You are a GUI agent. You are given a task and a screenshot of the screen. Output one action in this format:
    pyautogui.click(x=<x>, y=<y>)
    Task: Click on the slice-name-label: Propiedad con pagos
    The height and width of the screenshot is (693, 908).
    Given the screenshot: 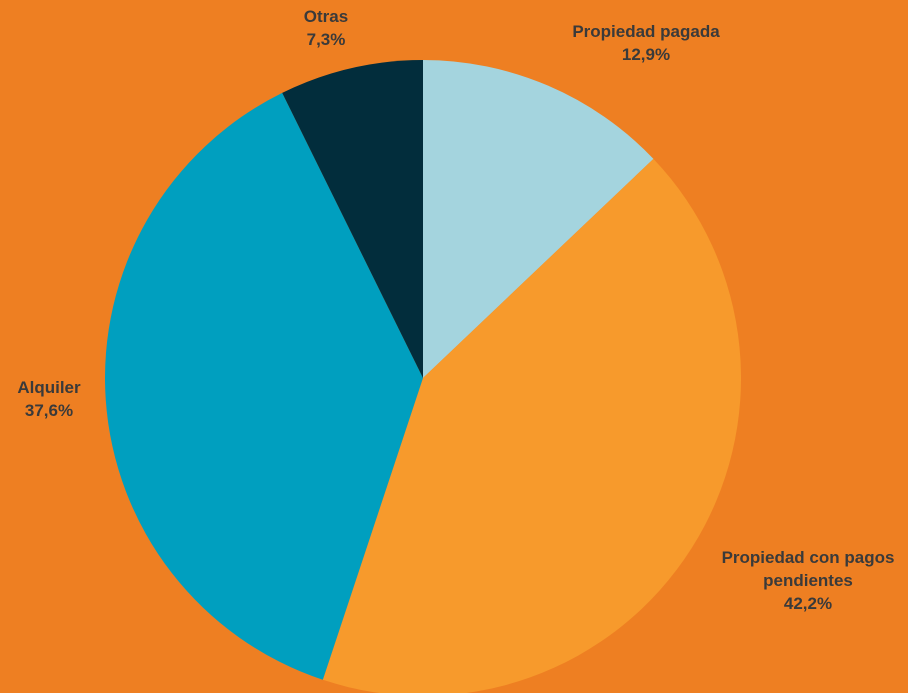 What is the action you would take?
    pyautogui.click(x=808, y=557)
    